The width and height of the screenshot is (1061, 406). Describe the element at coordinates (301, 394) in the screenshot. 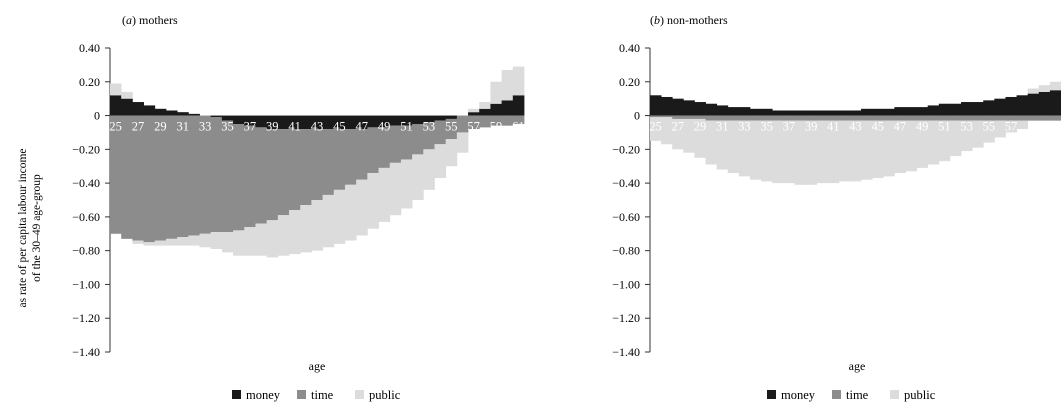

I see `legend-swatch-time` at that location.